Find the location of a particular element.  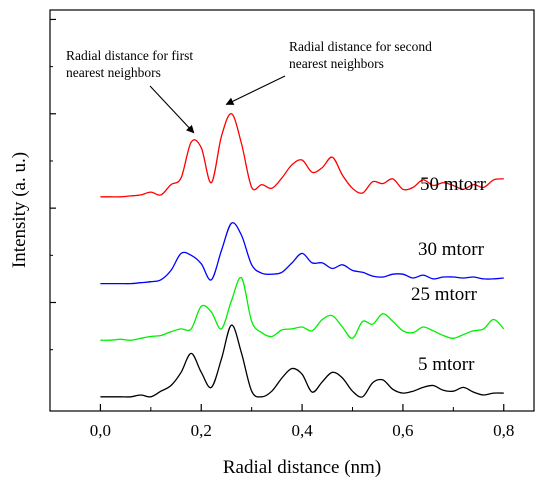

x-tick-label: 0,2 is located at coordinates (201, 430).